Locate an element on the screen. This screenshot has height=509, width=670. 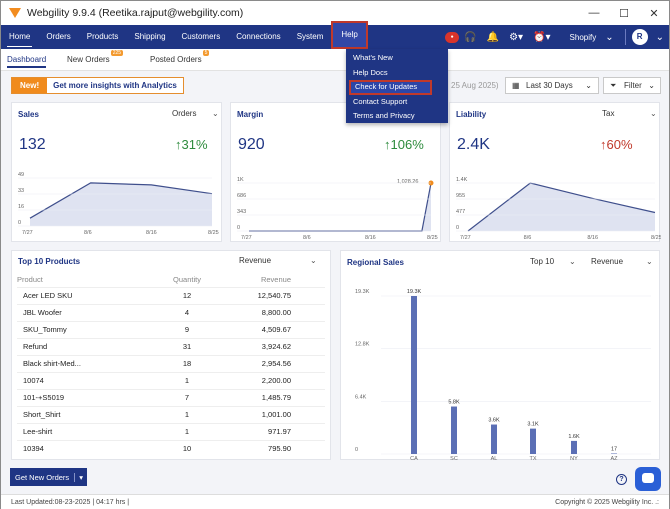
cell-product: Acer LED SKU is located at coordinates (82, 295).